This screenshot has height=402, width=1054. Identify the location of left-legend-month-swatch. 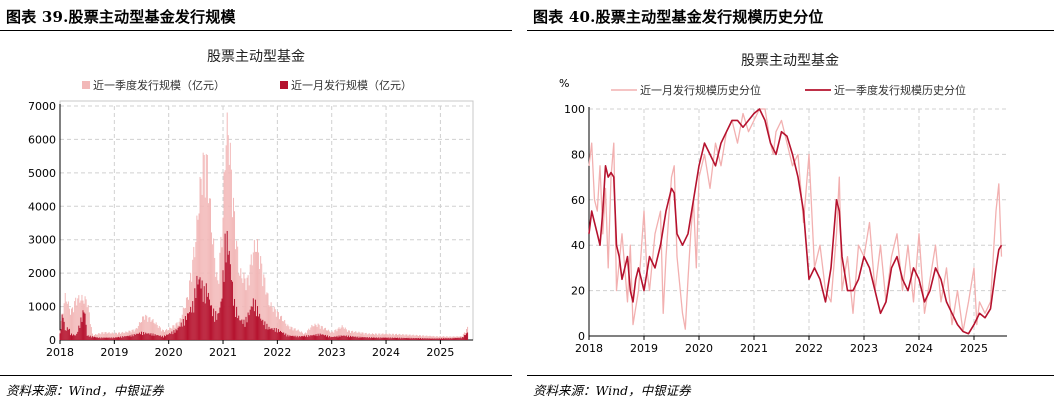
(284, 85).